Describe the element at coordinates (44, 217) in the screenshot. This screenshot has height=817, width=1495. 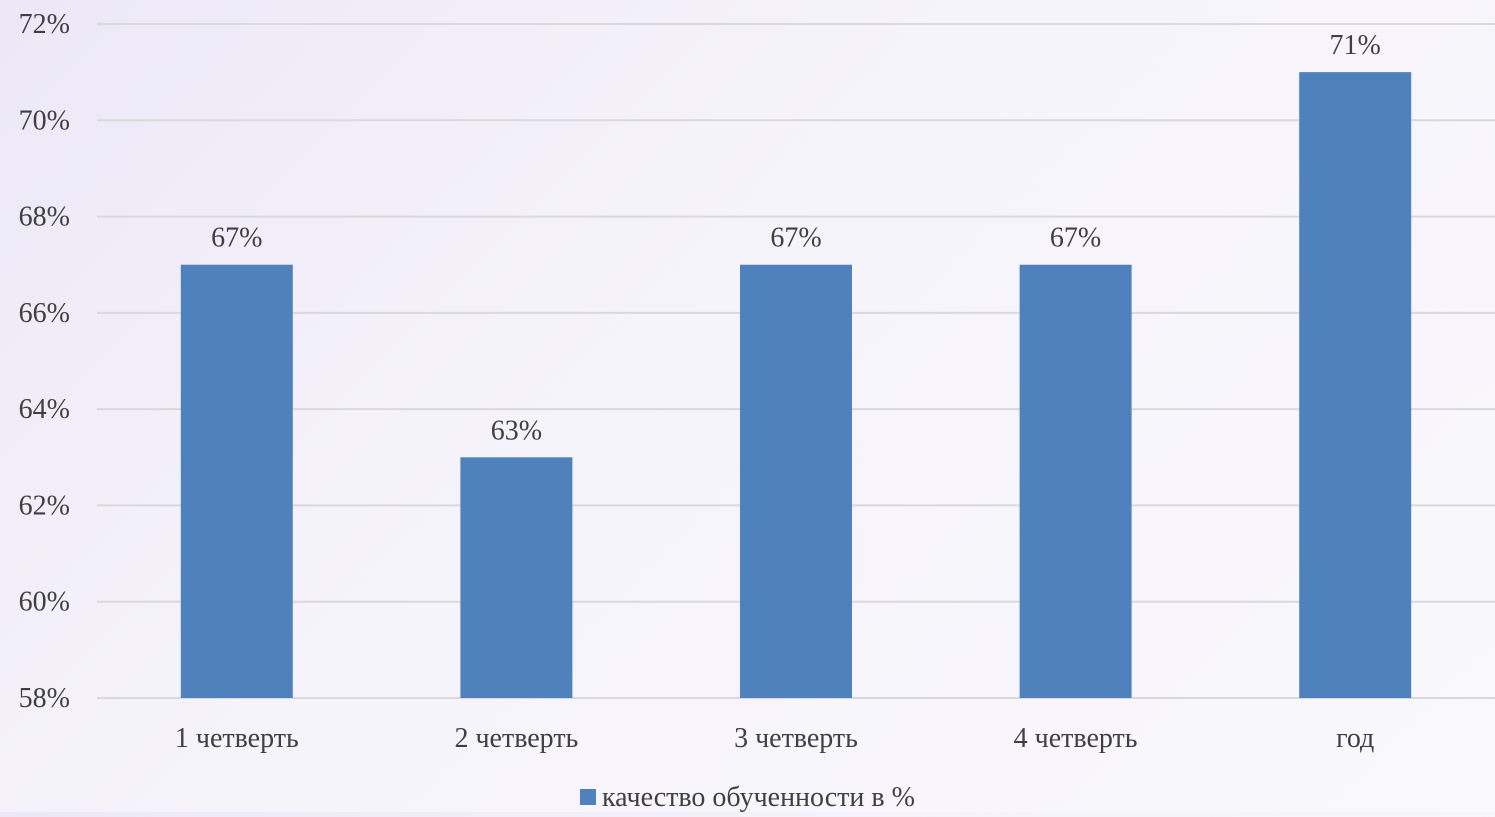
I see `y-tick-label: 68%` at that location.